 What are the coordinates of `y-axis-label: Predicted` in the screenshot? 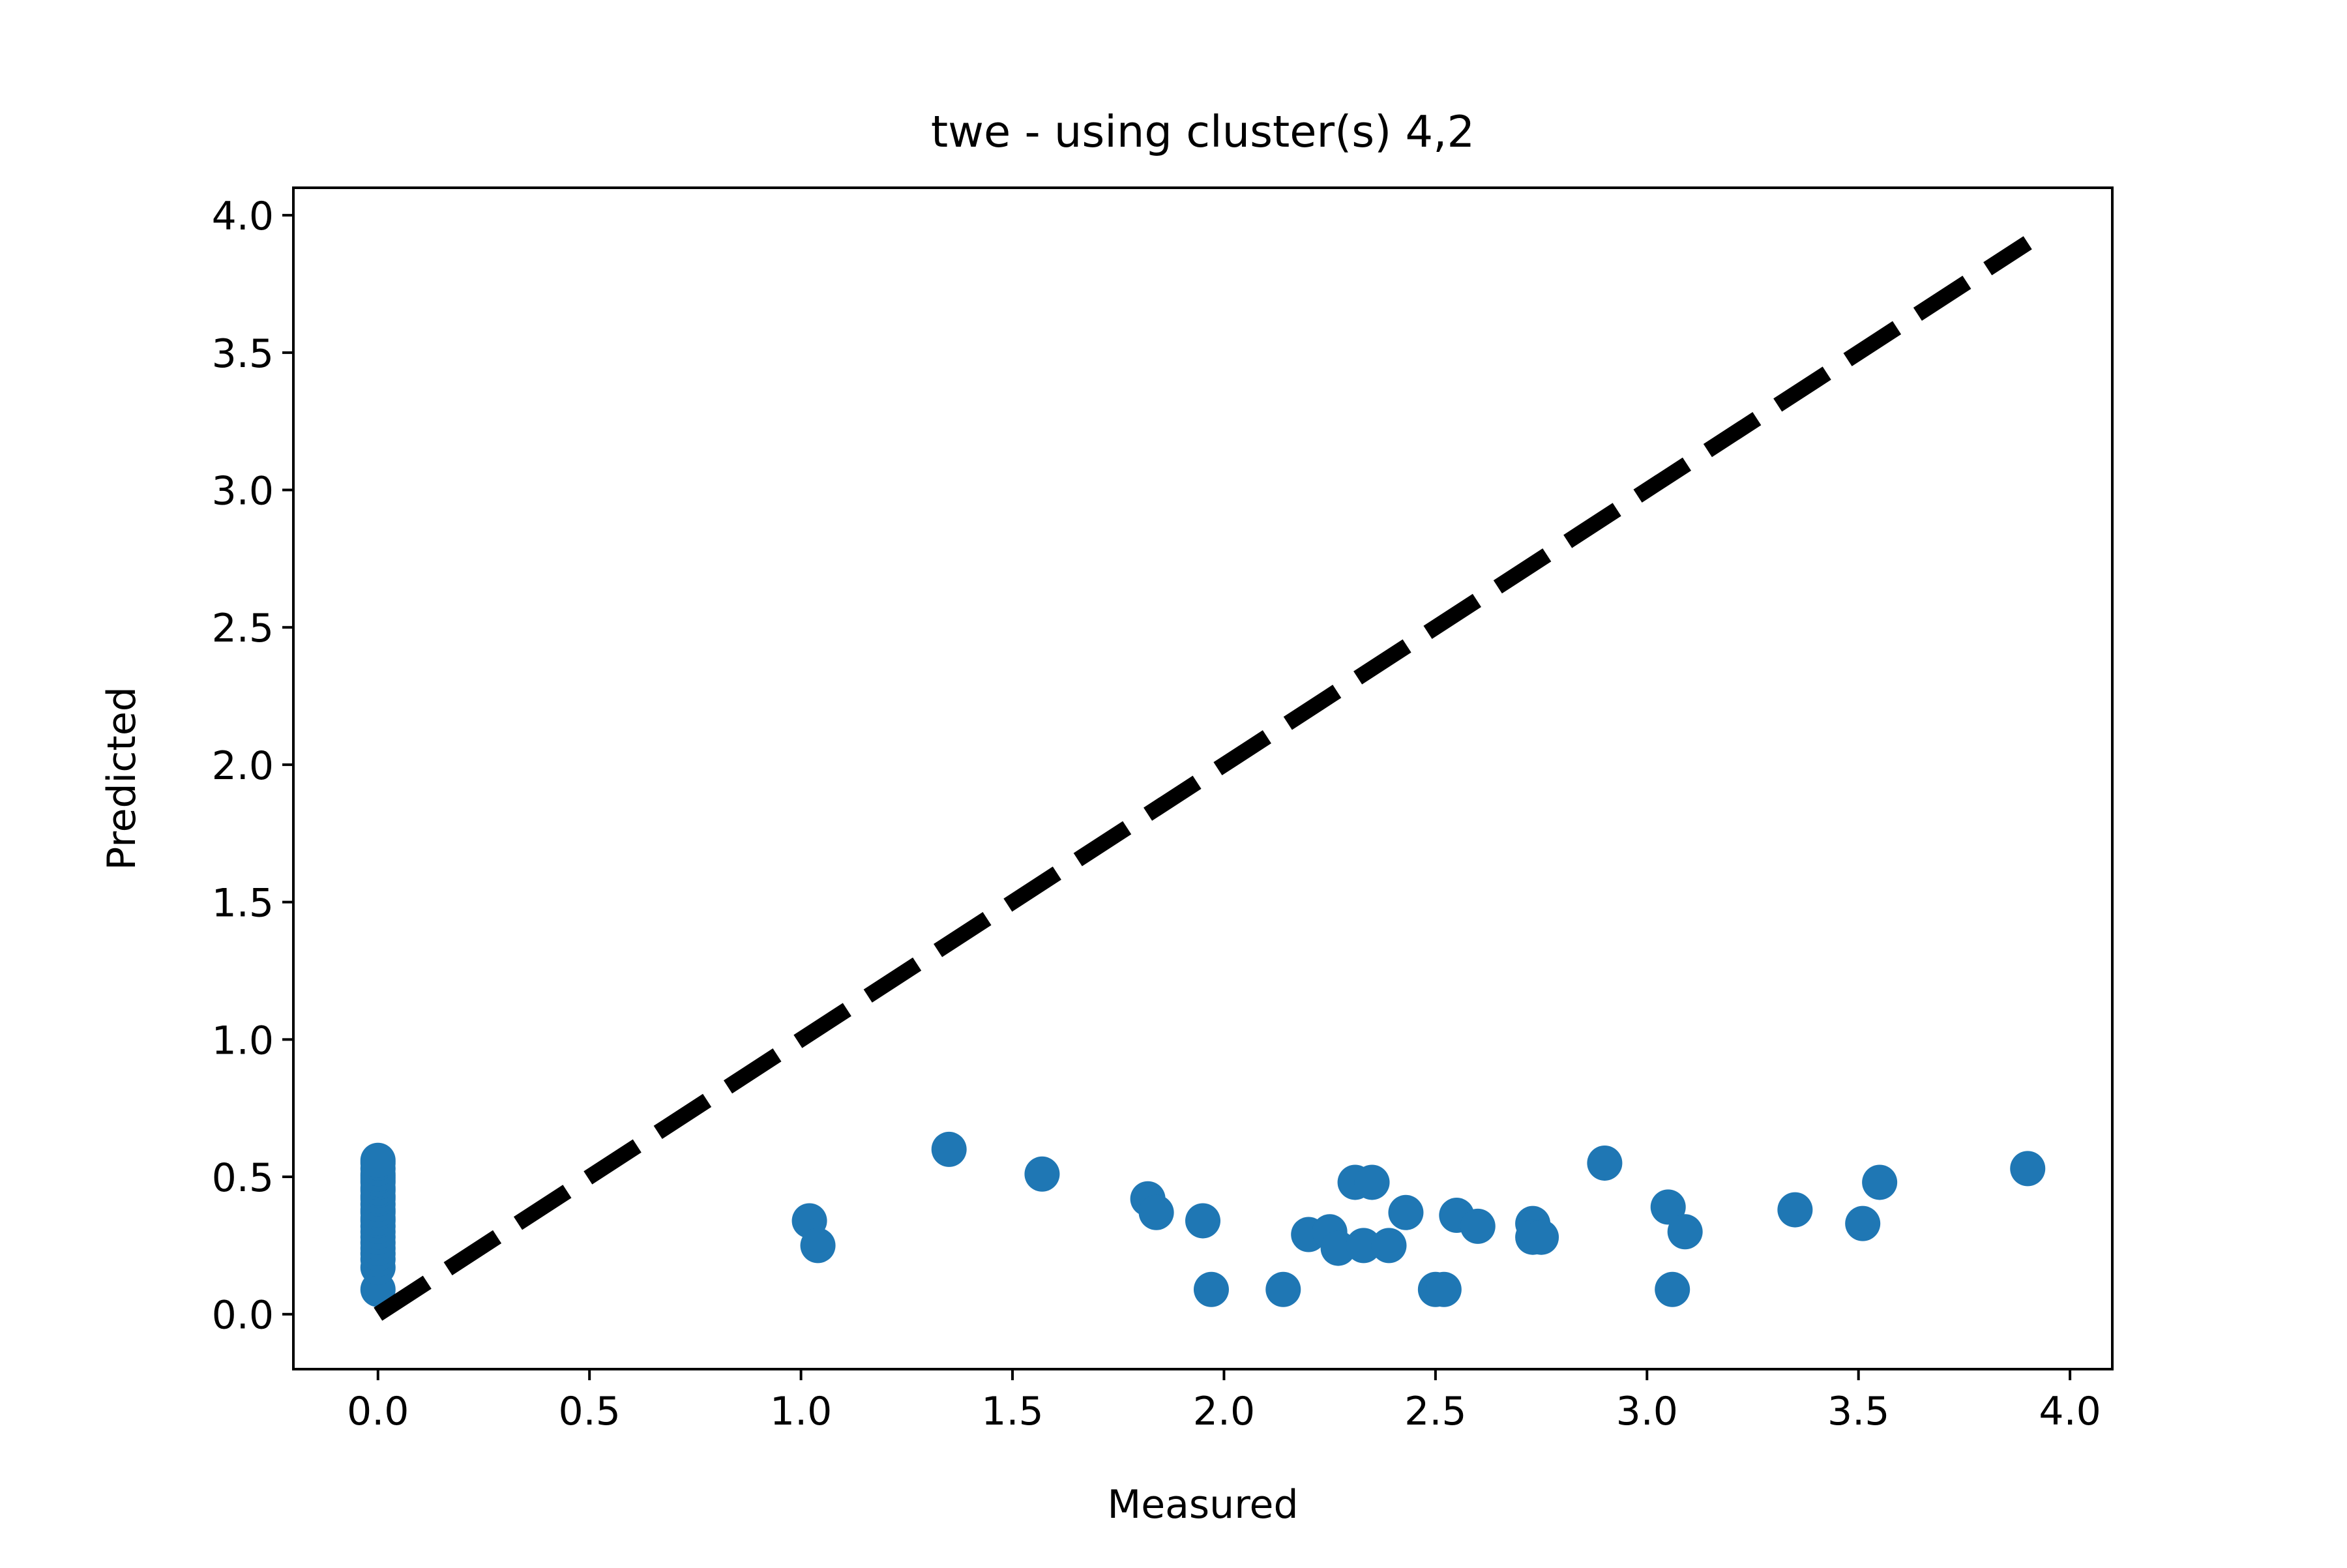 It's located at (122, 779).